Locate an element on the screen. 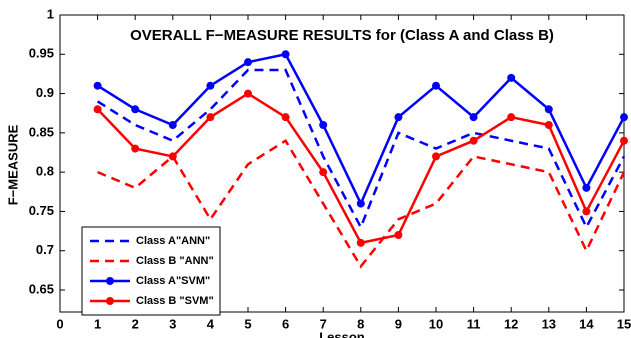 Image resolution: width=631 pixels, height=338 pixels. x-tick-label: 3 is located at coordinates (172, 323).